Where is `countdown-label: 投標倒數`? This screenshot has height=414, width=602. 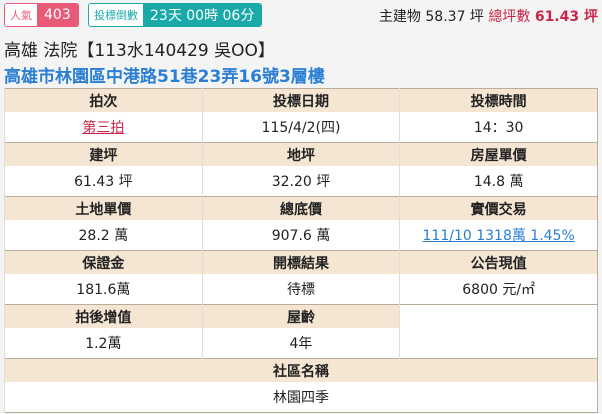 countdown-label: 投標倒數 is located at coordinates (116, 15).